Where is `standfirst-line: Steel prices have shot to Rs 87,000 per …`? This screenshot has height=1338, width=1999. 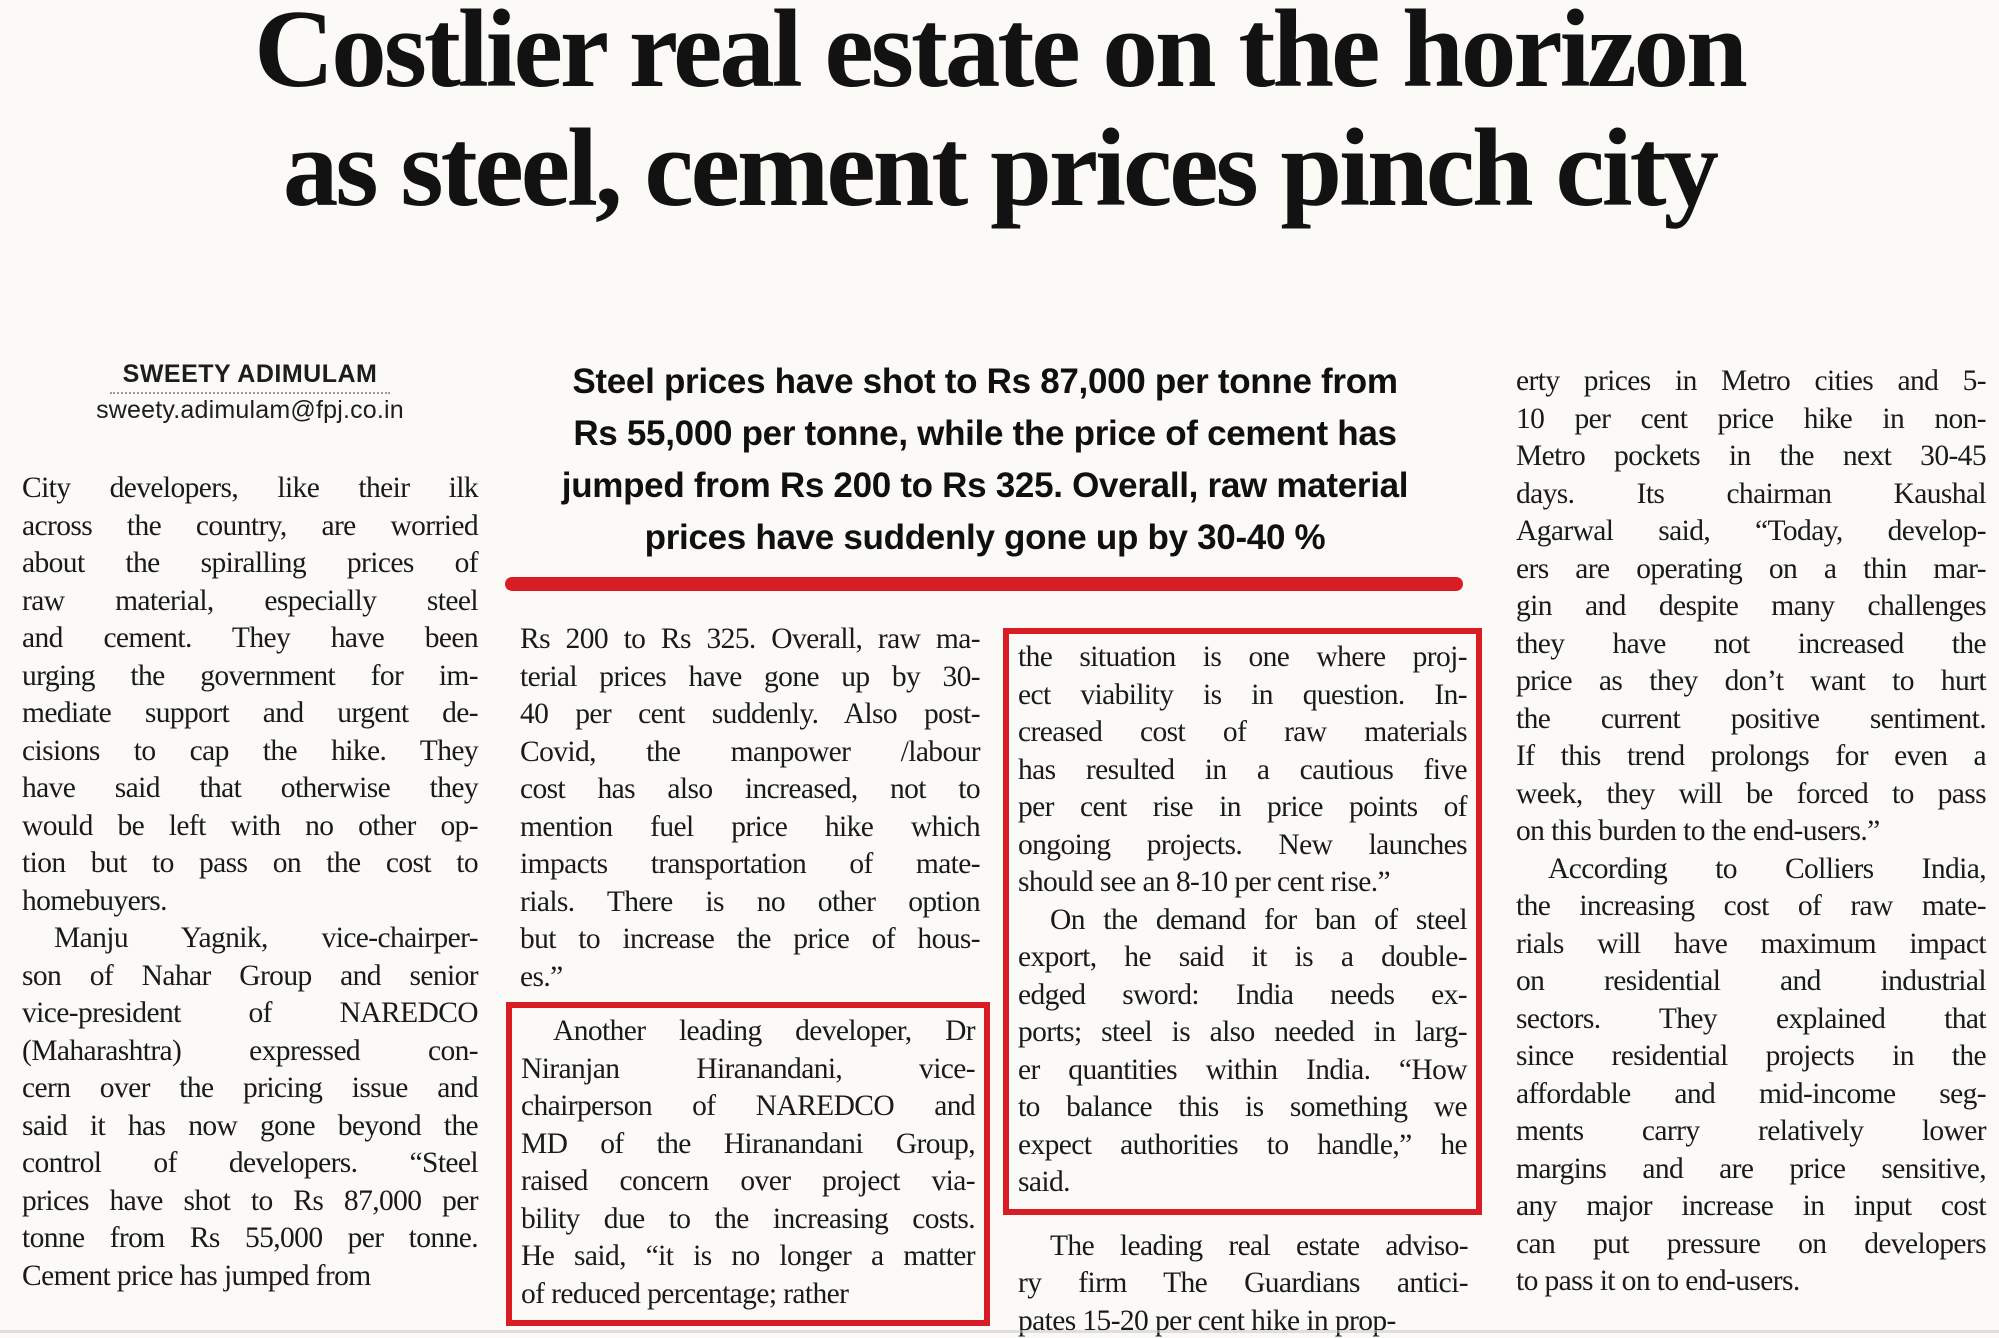 standfirst-line: Steel prices have shot to Rs 87,000 per … is located at coordinates (985, 381).